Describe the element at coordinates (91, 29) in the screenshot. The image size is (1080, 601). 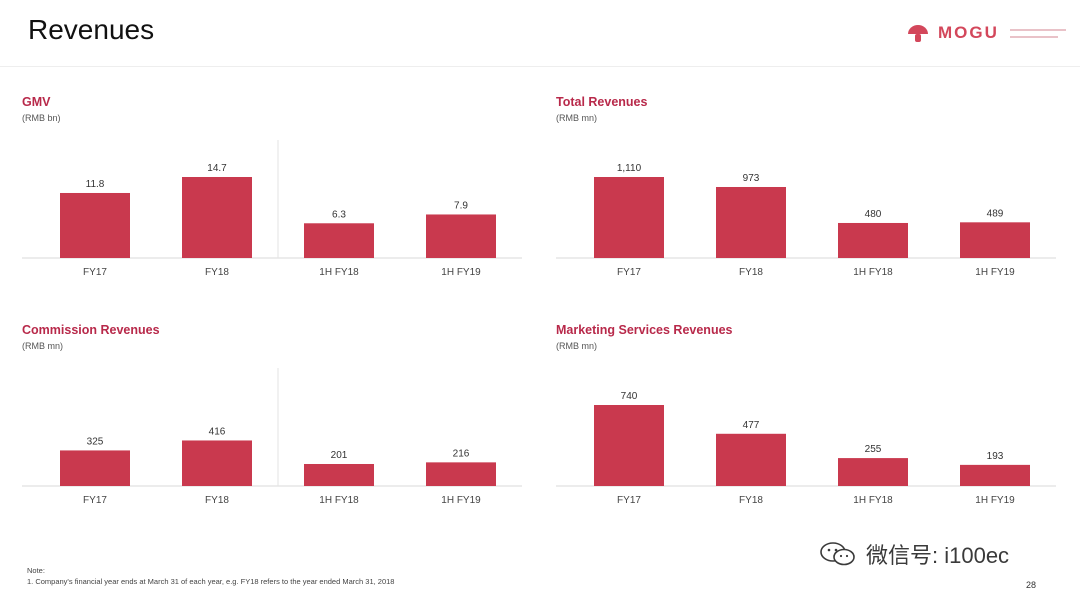
I see `page-title: Revenues` at that location.